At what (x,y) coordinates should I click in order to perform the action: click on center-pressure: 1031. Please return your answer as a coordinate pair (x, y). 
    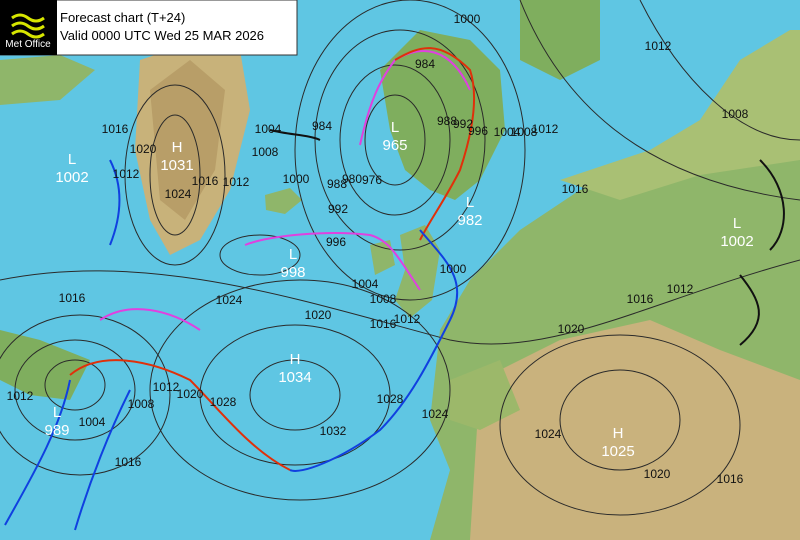
    Looking at the image, I should click on (176, 165).